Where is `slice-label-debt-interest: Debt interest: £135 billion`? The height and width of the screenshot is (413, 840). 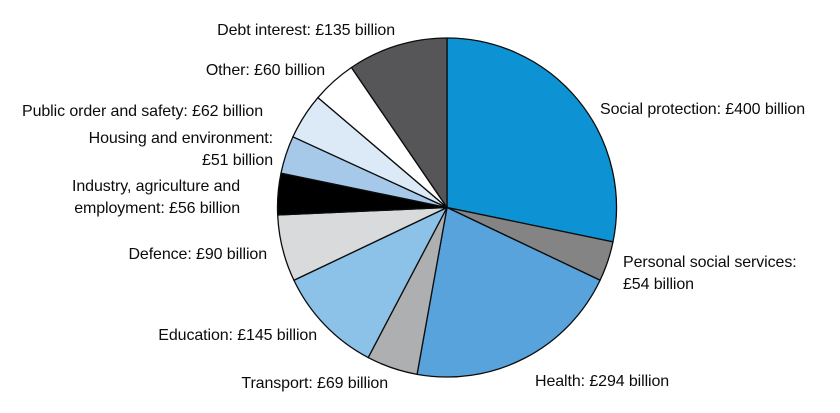 slice-label-debt-interest: Debt interest: £135 billion is located at coordinates (306, 31).